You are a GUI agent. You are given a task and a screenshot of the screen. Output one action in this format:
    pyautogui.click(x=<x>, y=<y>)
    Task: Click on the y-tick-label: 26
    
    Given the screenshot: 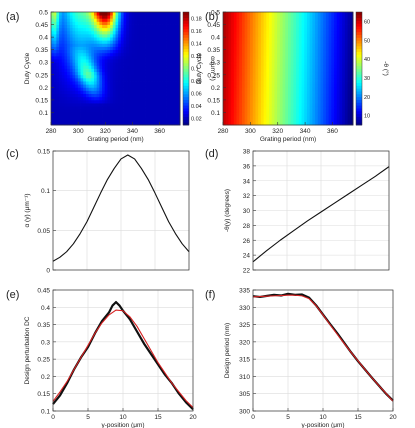 What is the action you would take?
    pyautogui.click(x=247, y=241)
    